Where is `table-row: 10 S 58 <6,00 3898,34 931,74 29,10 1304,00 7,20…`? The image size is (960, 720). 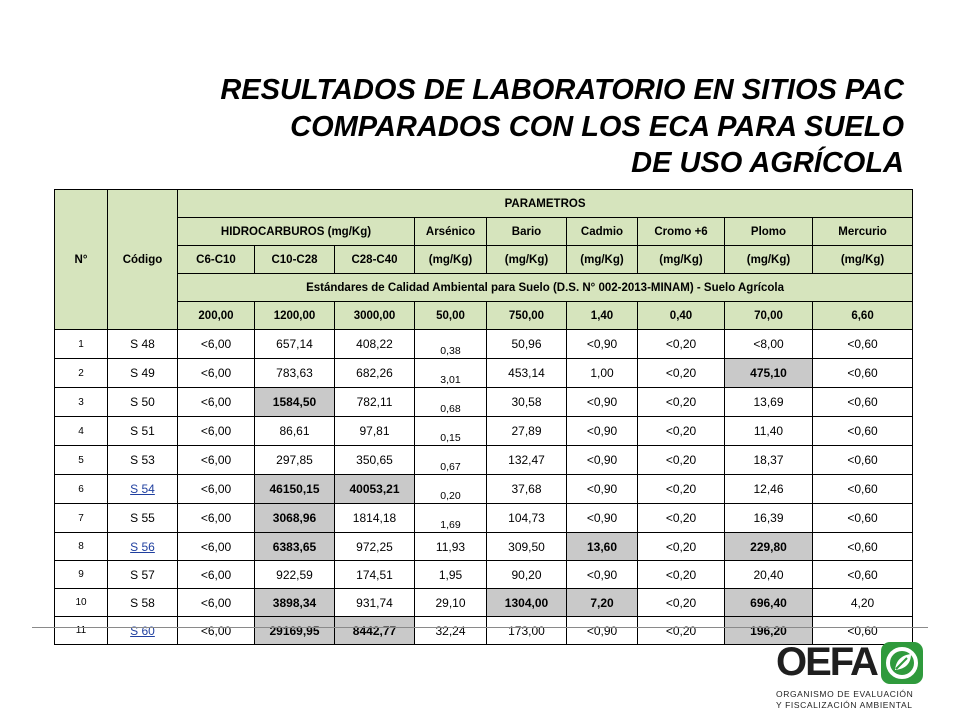 table-row: 10 S 58 <6,00 3898,34 931,74 29,10 1304,00 7,20… is located at coordinates (484, 602).